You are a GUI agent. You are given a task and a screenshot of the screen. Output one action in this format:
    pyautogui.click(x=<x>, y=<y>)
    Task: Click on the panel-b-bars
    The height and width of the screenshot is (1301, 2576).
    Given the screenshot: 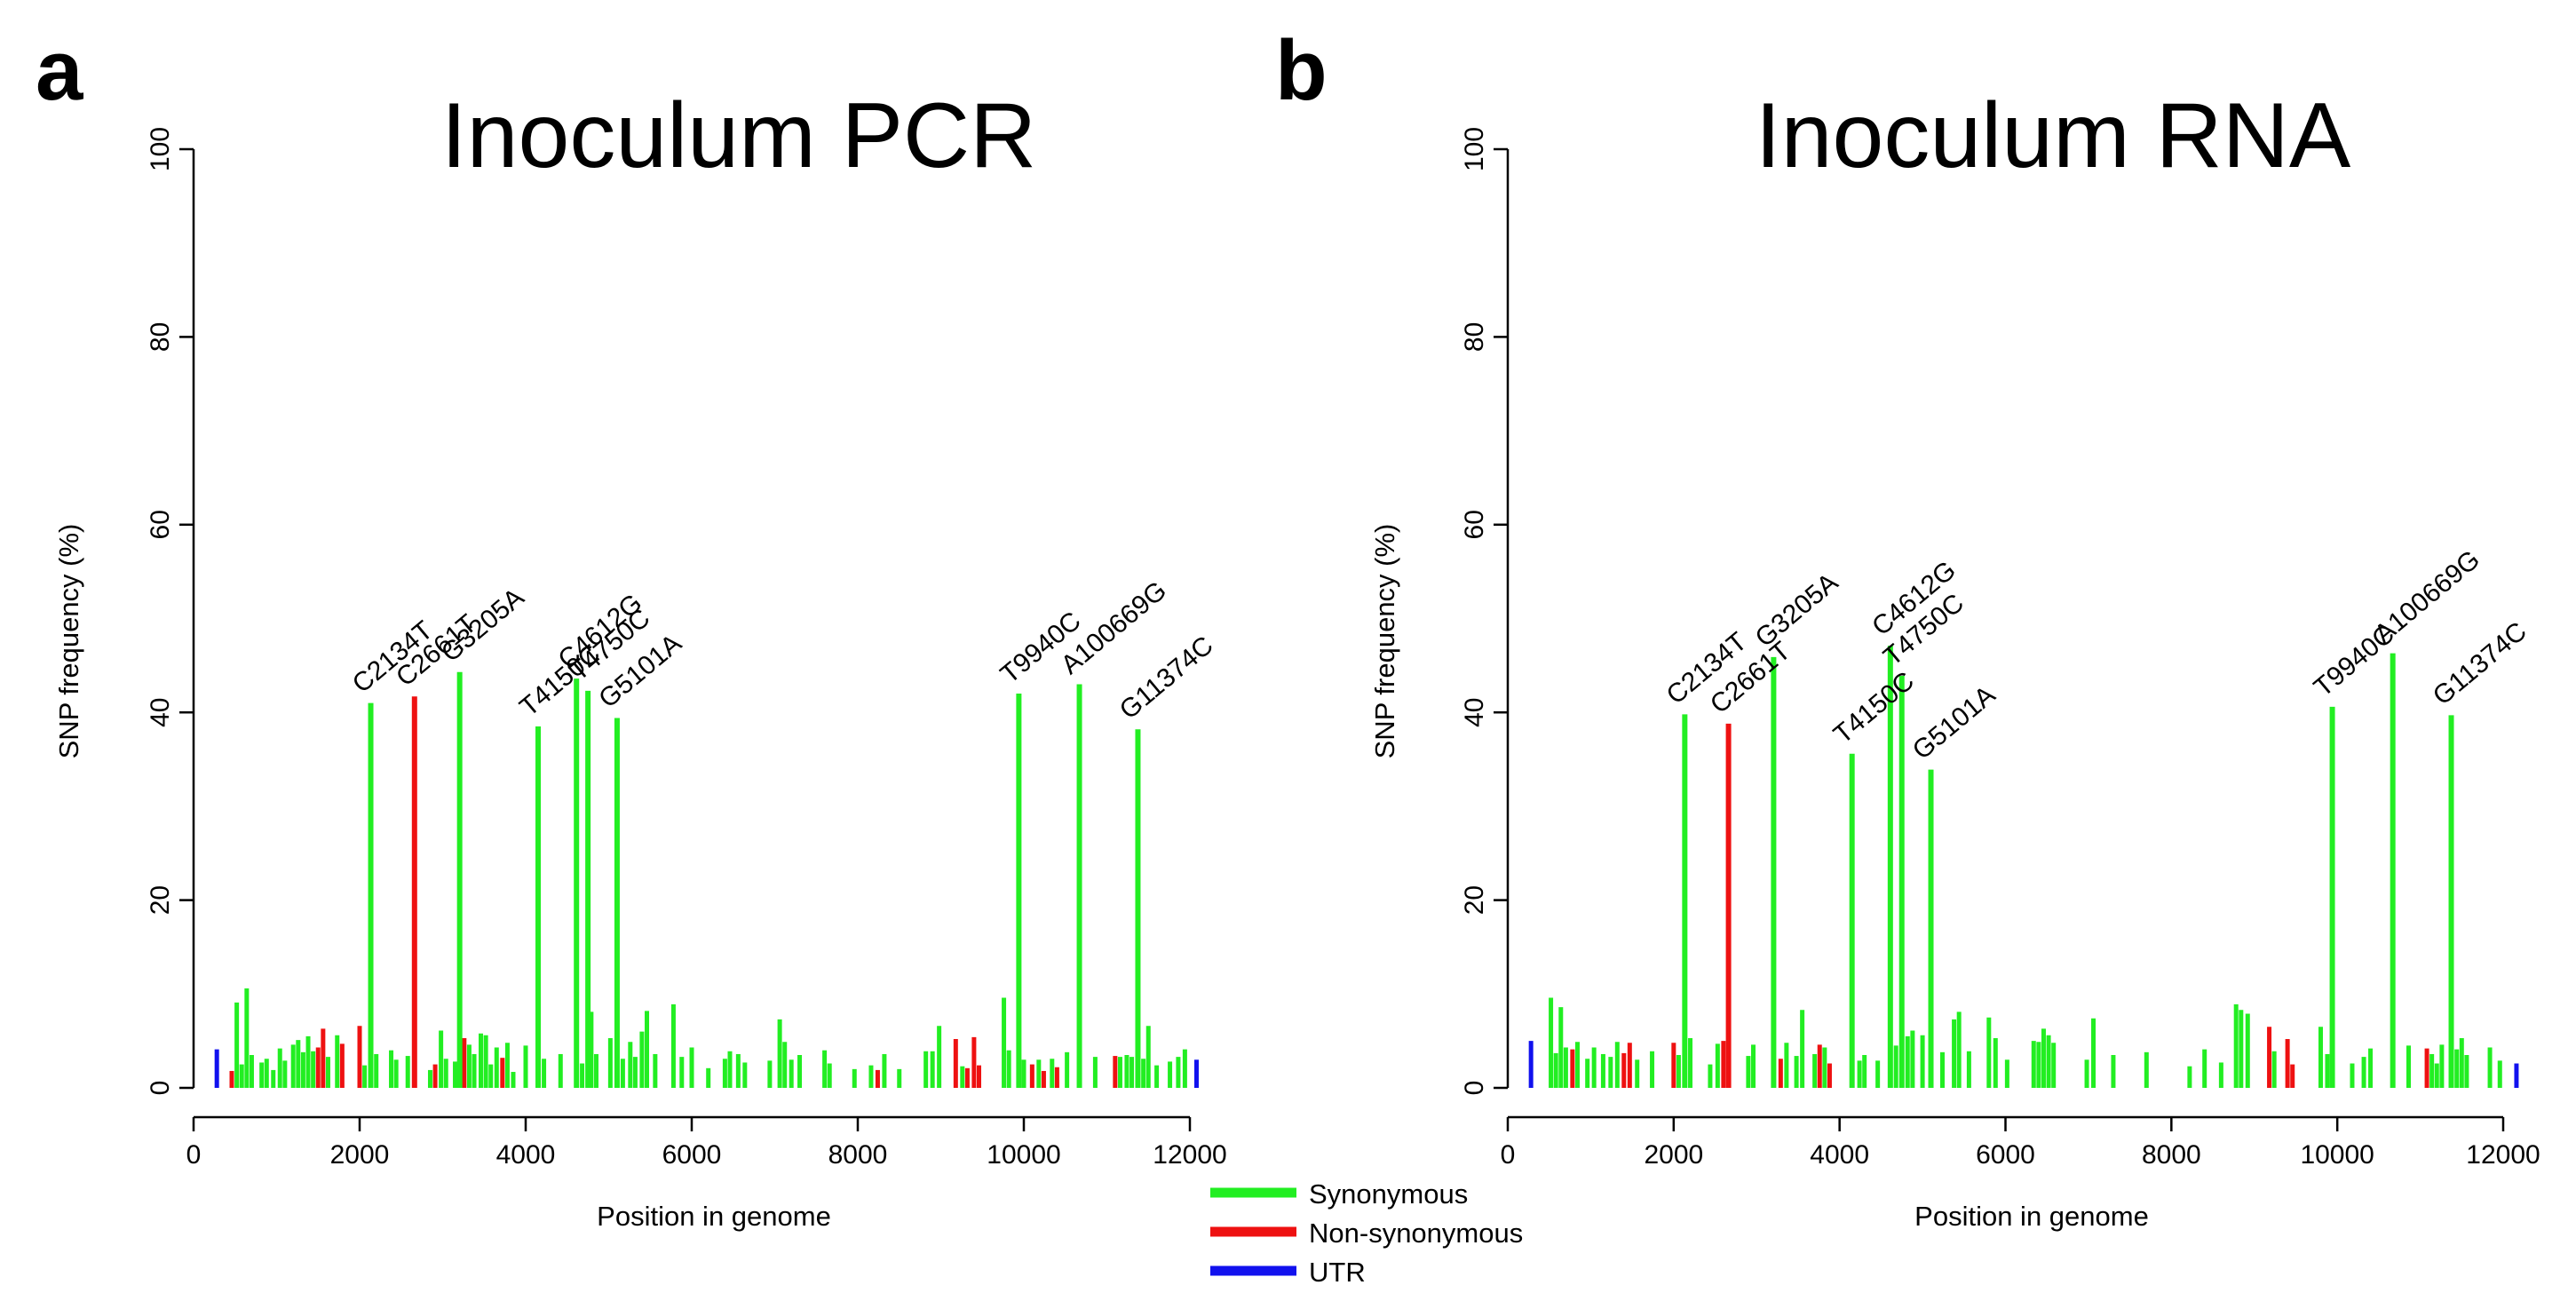 What is the action you would take?
    pyautogui.click(x=2024, y=867)
    